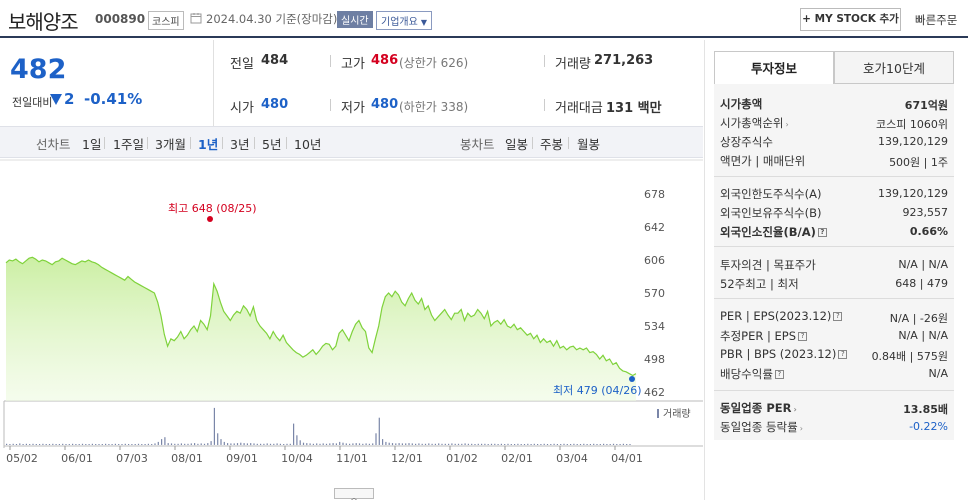 The image size is (968, 500). I want to click on x-tick-label: 07/03, so click(132, 458).